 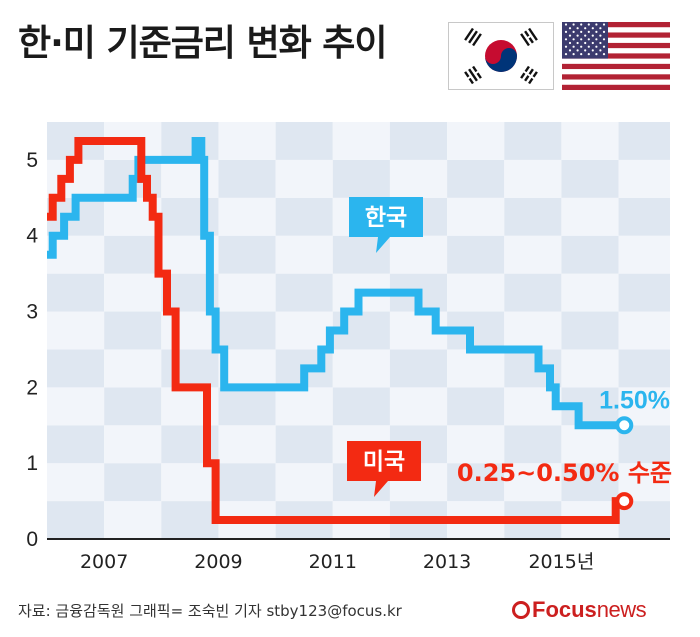 What do you see at coordinates (386, 218) in the screenshot?
I see `korea-callout-label: 한국` at bounding box center [386, 218].